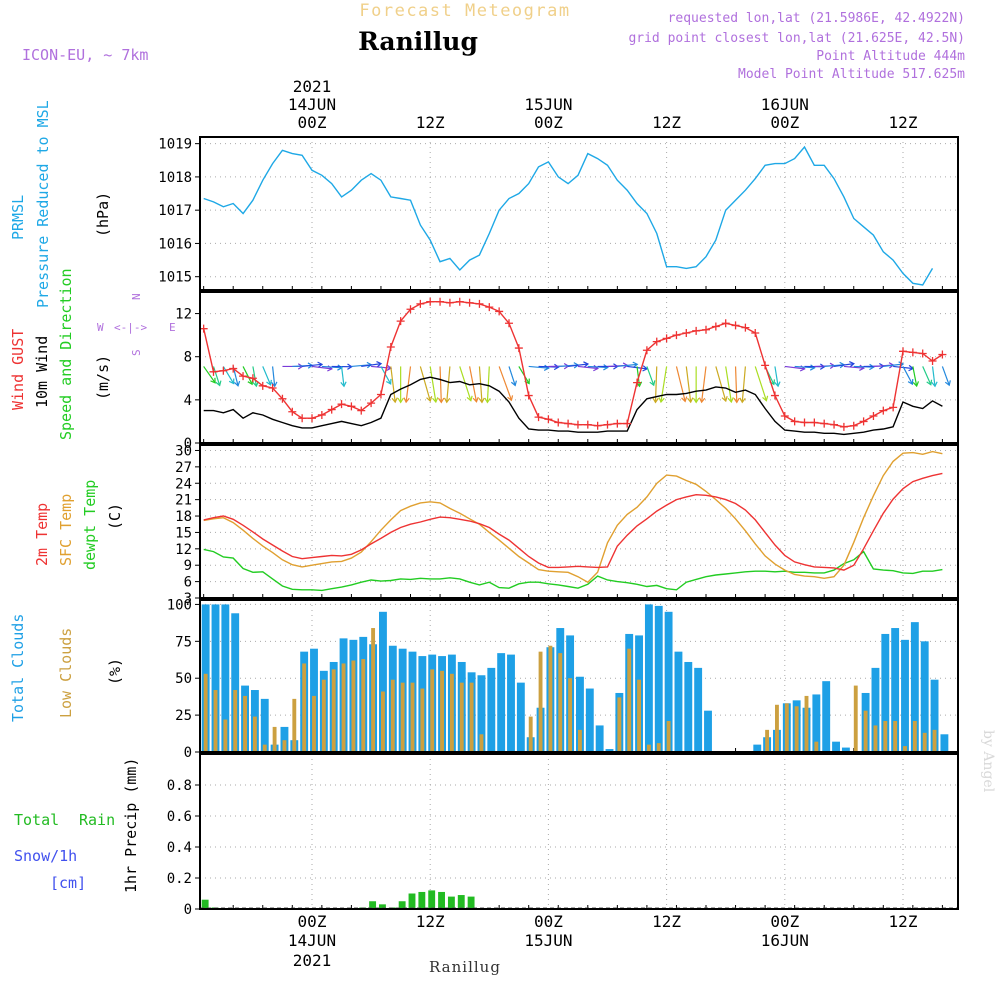  I want to click on wind-10m-label: 10m Wind, so click(42, 372).